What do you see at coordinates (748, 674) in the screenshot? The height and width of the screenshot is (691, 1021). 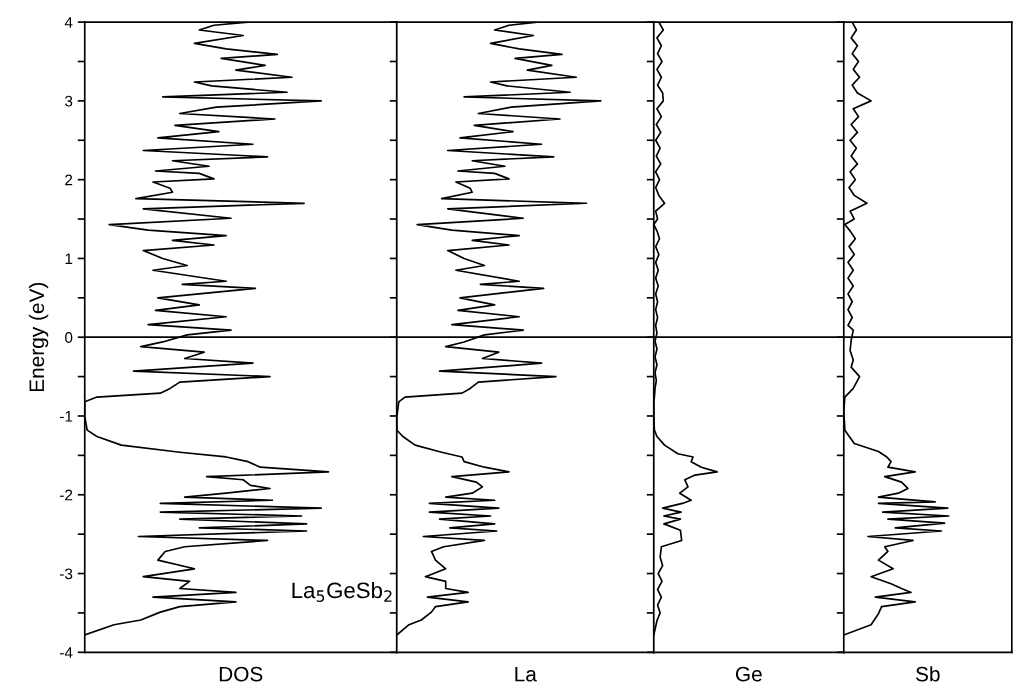 I see `x-axis-title: Ge` at bounding box center [748, 674].